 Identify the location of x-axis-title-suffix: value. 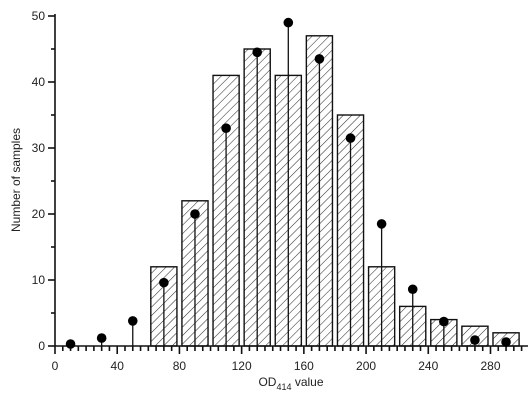
(308, 382).